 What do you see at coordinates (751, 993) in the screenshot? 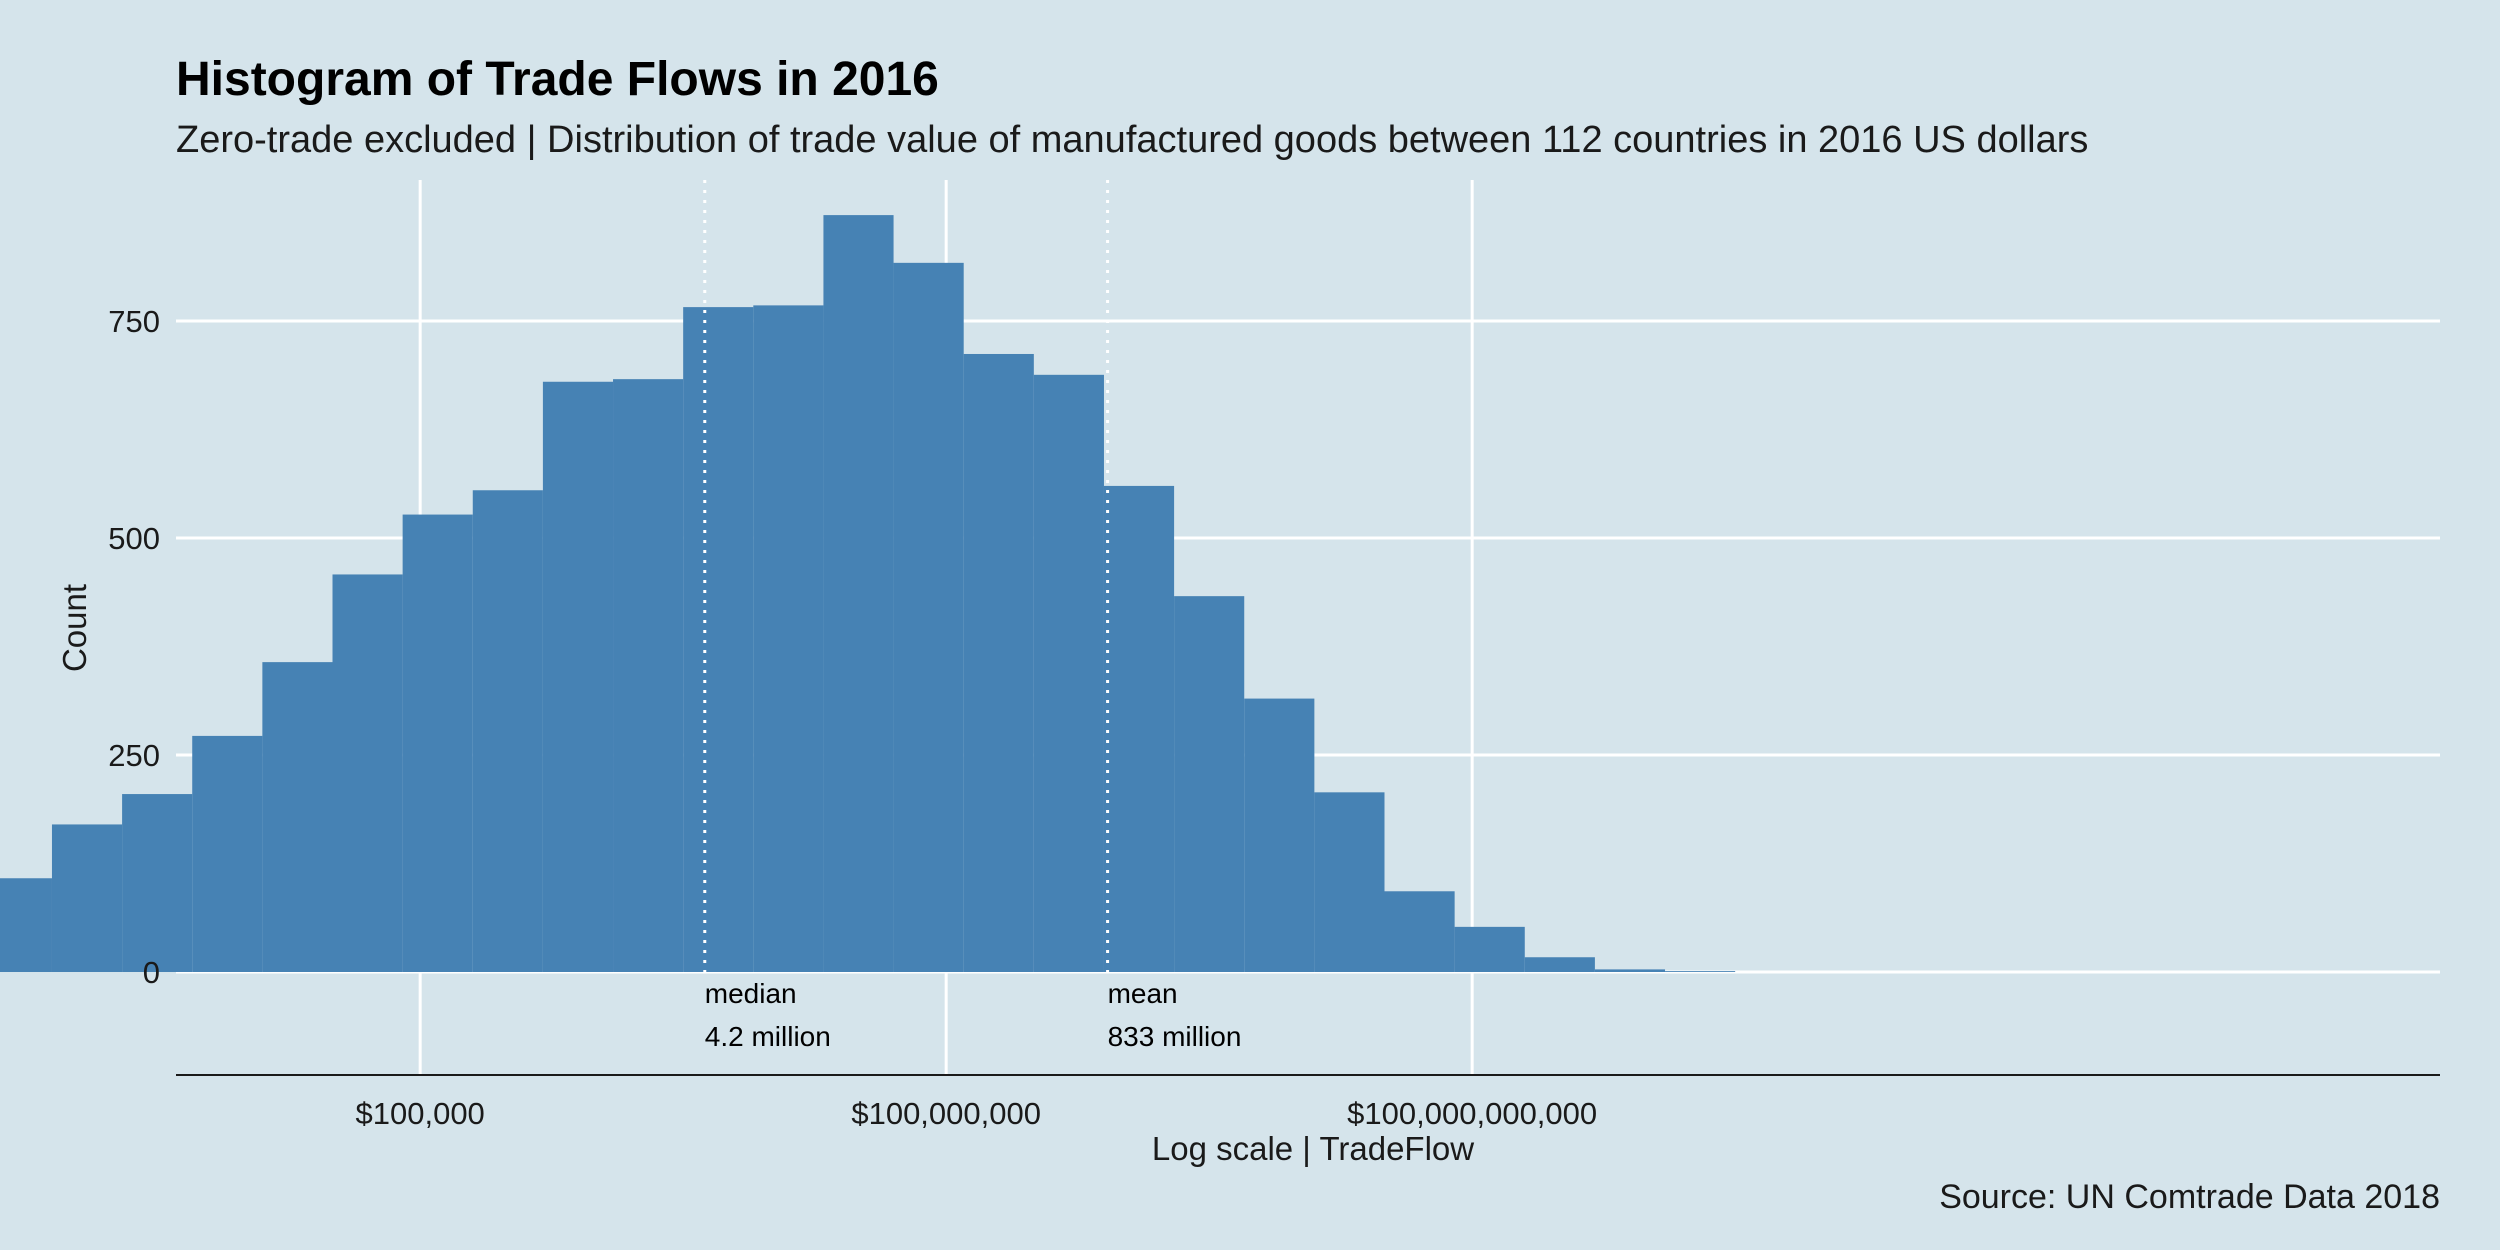
I see `median-label: median` at bounding box center [751, 993].